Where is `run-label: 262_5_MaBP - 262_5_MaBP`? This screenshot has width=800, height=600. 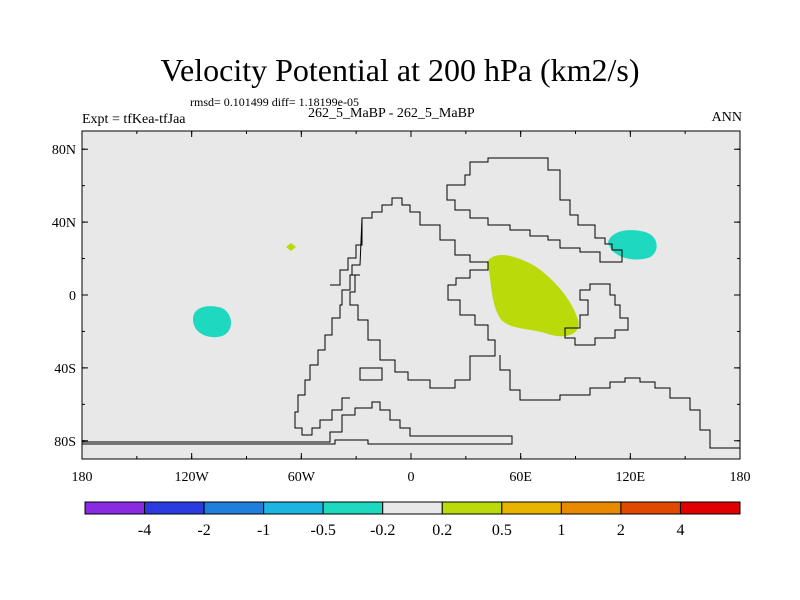 run-label: 262_5_MaBP - 262_5_MaBP is located at coordinates (391, 113).